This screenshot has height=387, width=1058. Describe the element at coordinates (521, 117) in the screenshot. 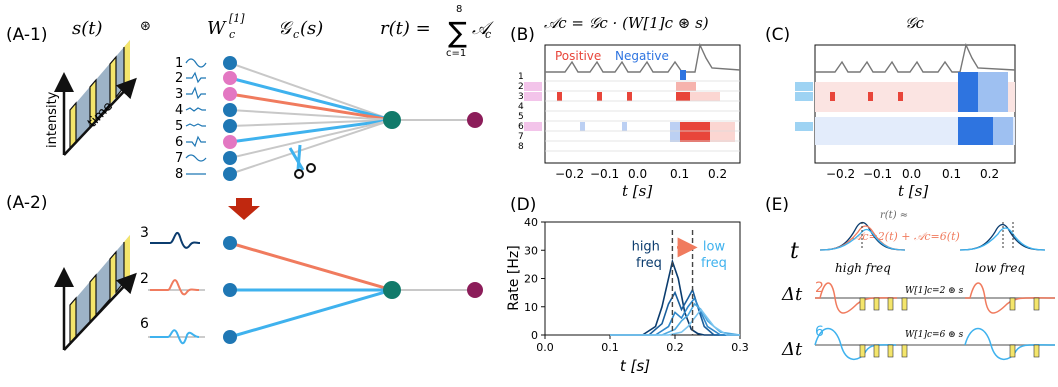

I see `row-label: 5` at that location.